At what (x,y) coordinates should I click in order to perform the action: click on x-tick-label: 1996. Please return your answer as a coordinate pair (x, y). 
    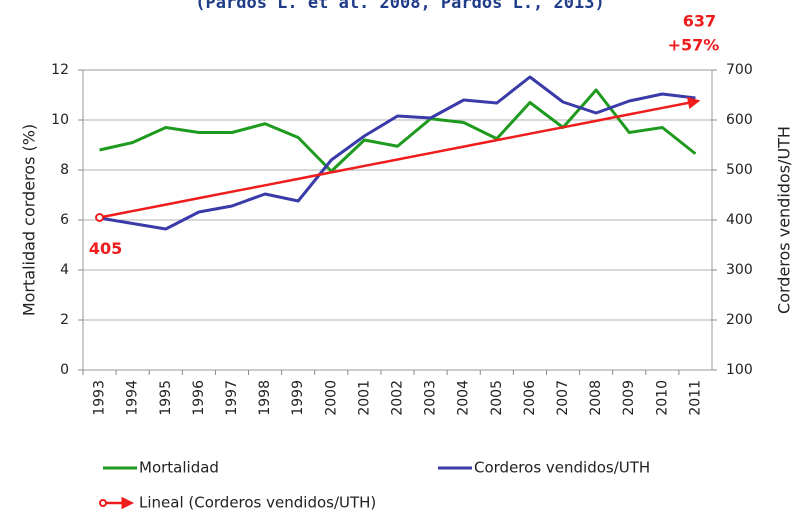
    Looking at the image, I should click on (199, 398).